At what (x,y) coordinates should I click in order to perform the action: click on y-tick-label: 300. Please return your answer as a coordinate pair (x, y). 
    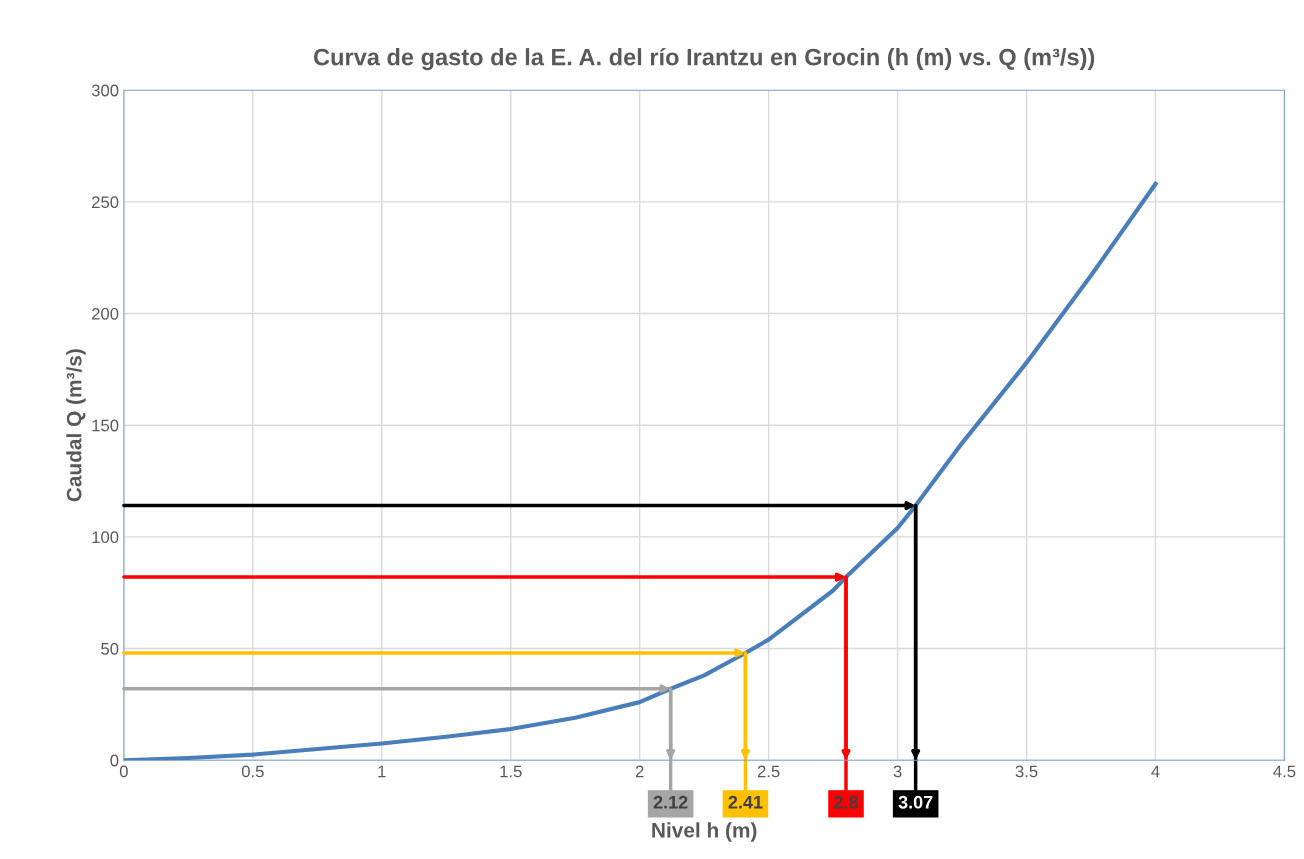
    Looking at the image, I should click on (105, 90).